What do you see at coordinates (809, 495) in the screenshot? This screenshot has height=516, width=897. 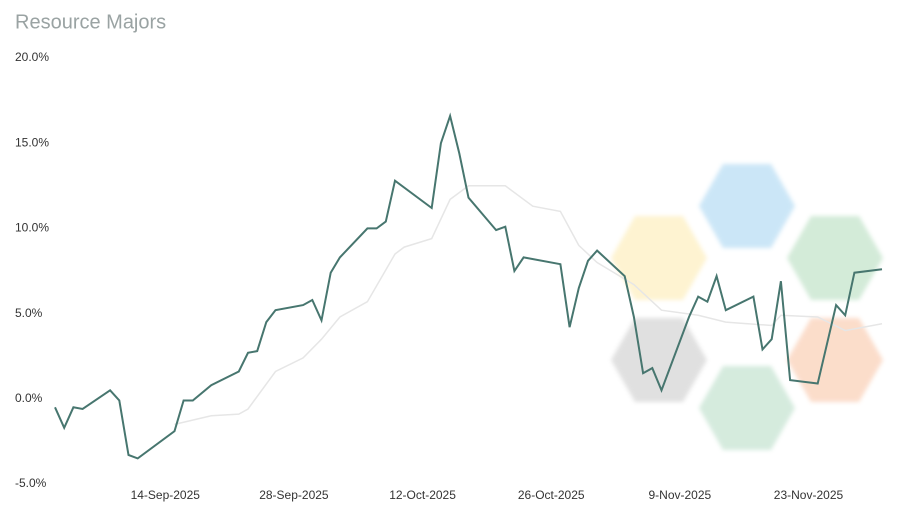 I see `x-tick-label: 23-Nov-2025` at bounding box center [809, 495].